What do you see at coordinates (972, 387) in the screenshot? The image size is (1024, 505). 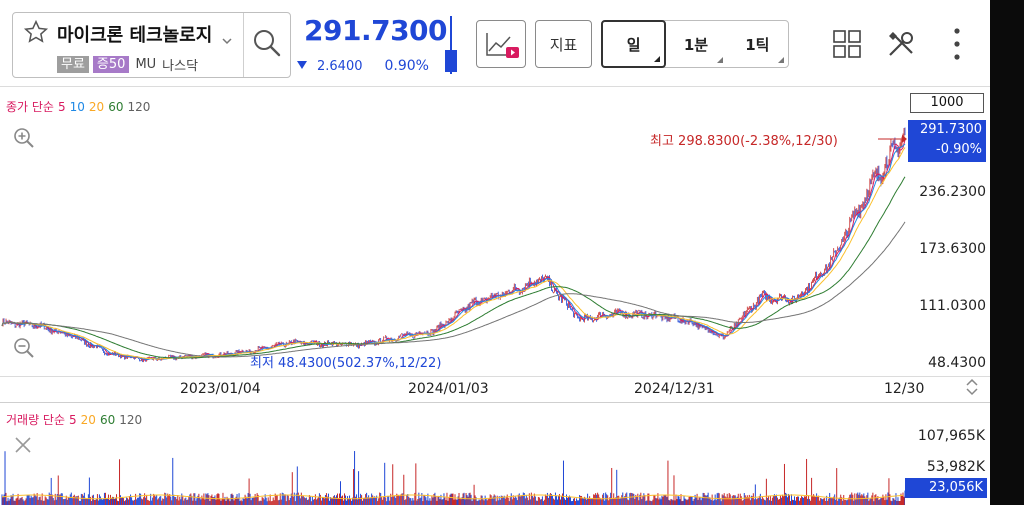 I see `updown-icon` at bounding box center [972, 387].